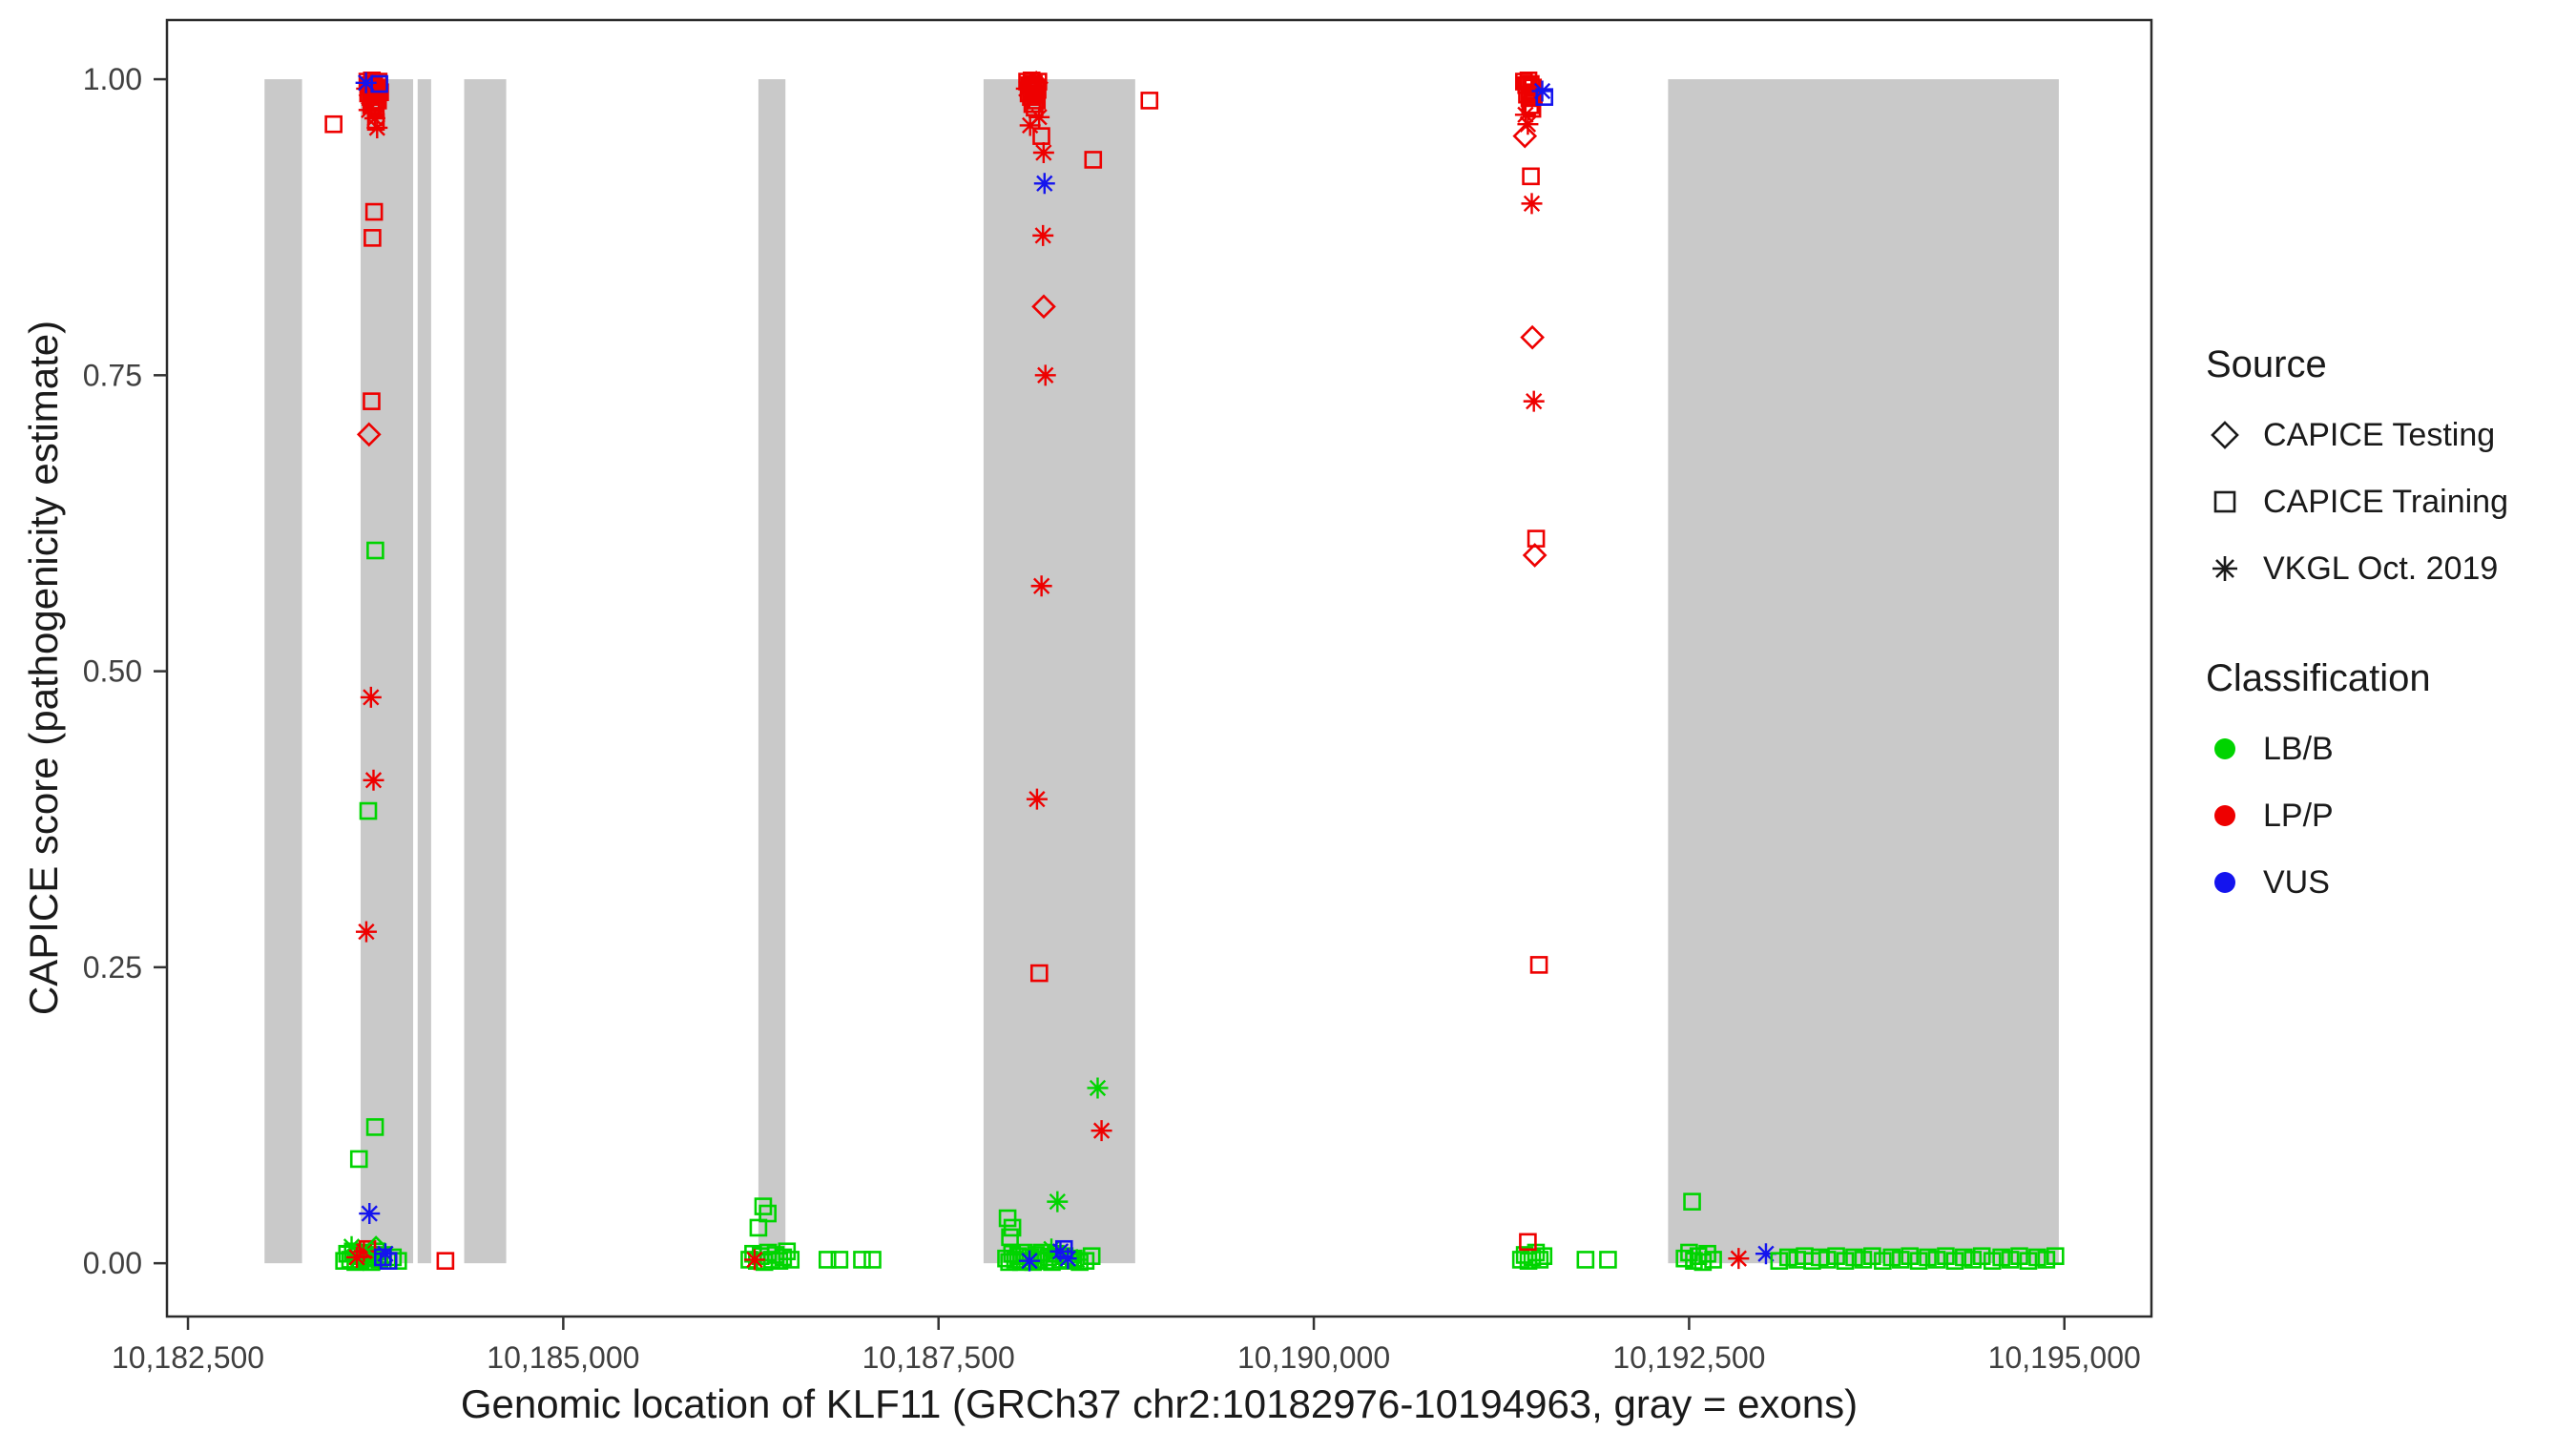 The height and width of the screenshot is (1431, 2576). Describe the element at coordinates (112, 375) in the screenshot. I see `y-tick-label: 0.75` at that location.